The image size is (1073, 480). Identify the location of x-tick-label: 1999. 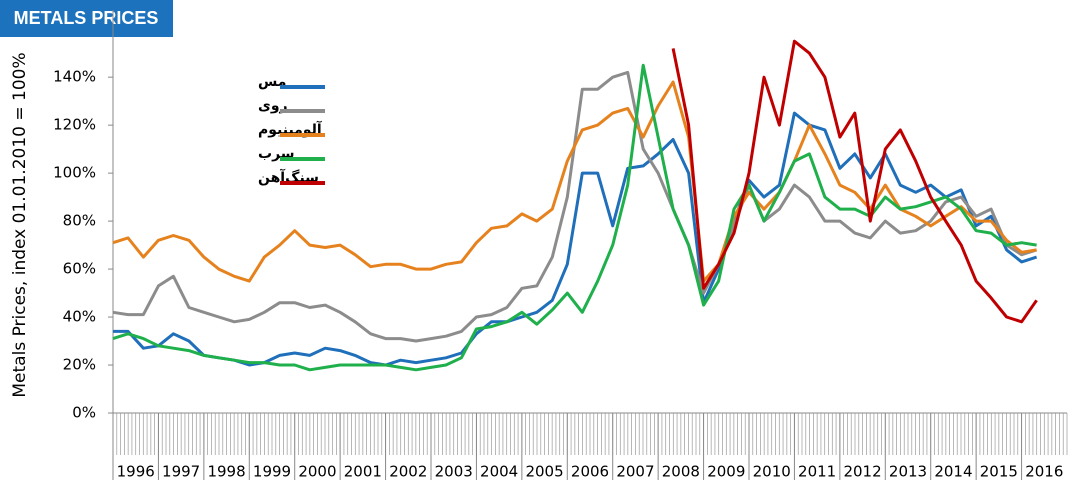
(272, 471).